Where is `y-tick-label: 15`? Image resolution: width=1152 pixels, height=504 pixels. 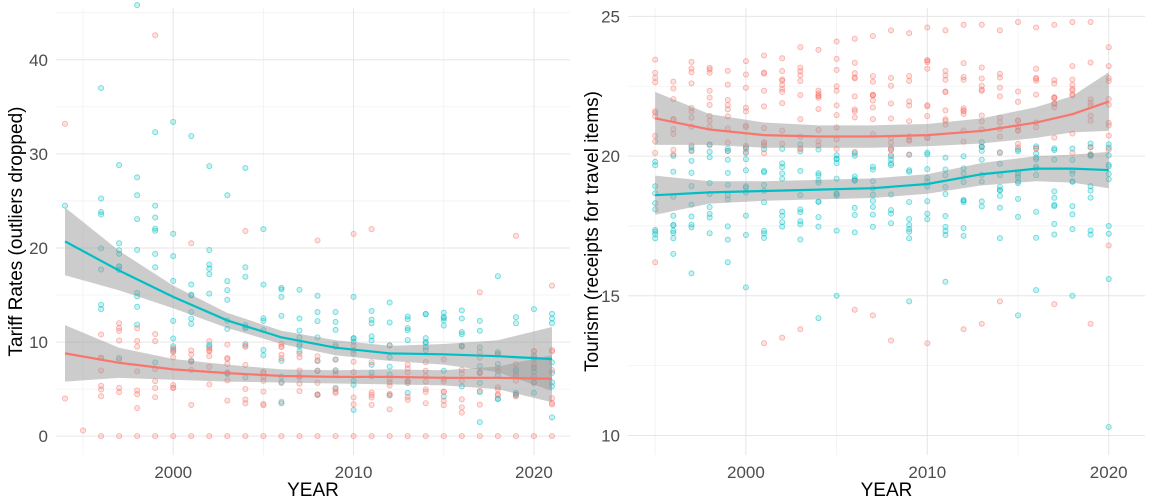 y-tick-label: 15 is located at coordinates (610, 296).